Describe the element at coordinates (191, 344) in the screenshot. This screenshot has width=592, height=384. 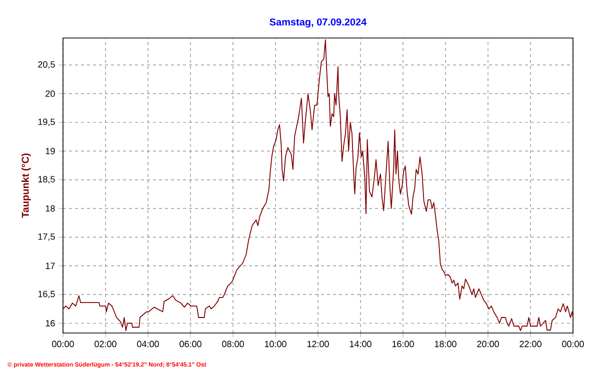
I see `x-tick-label: 06:00` at that location.